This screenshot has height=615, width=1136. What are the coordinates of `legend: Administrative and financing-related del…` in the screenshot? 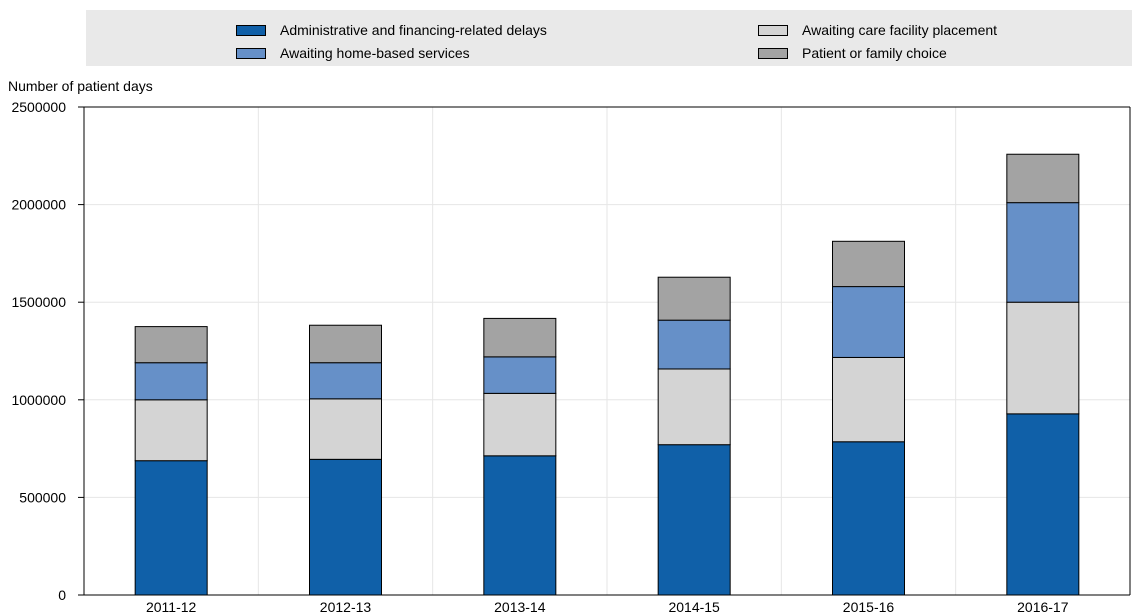 It's located at (609, 38).